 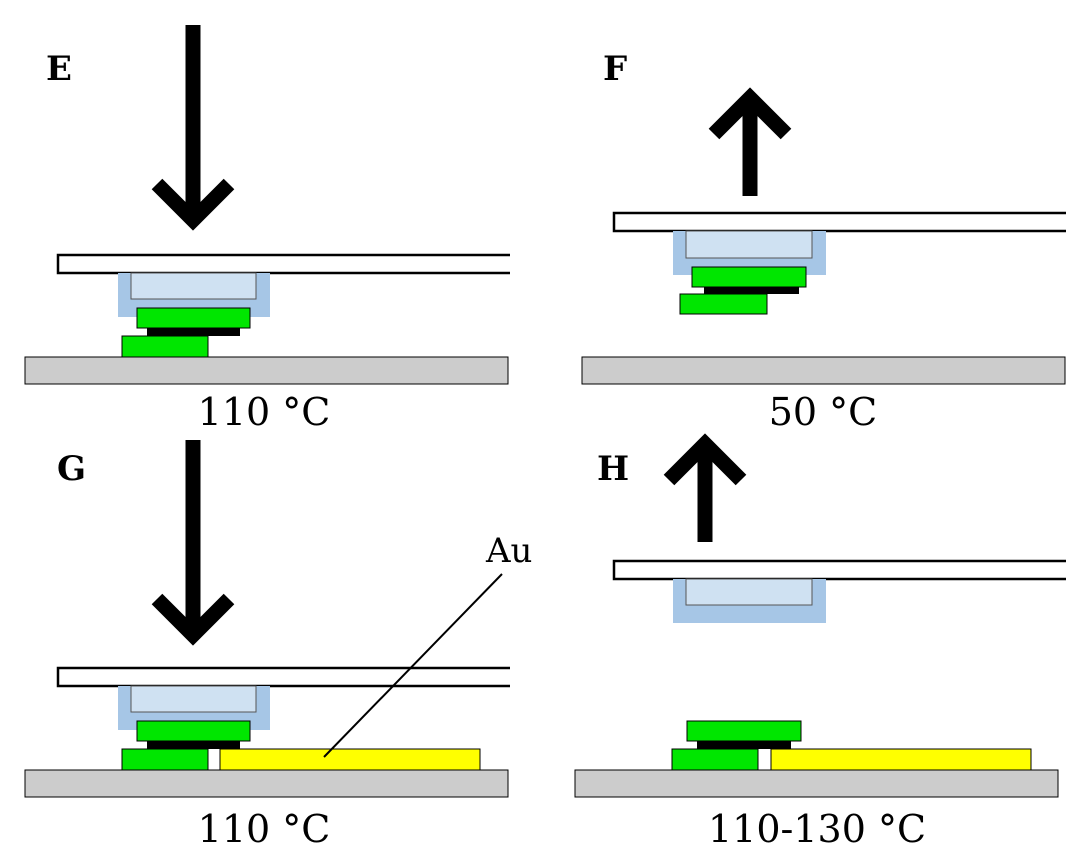 I want to click on temperature-label-g: 110 °C, so click(x=264, y=829).